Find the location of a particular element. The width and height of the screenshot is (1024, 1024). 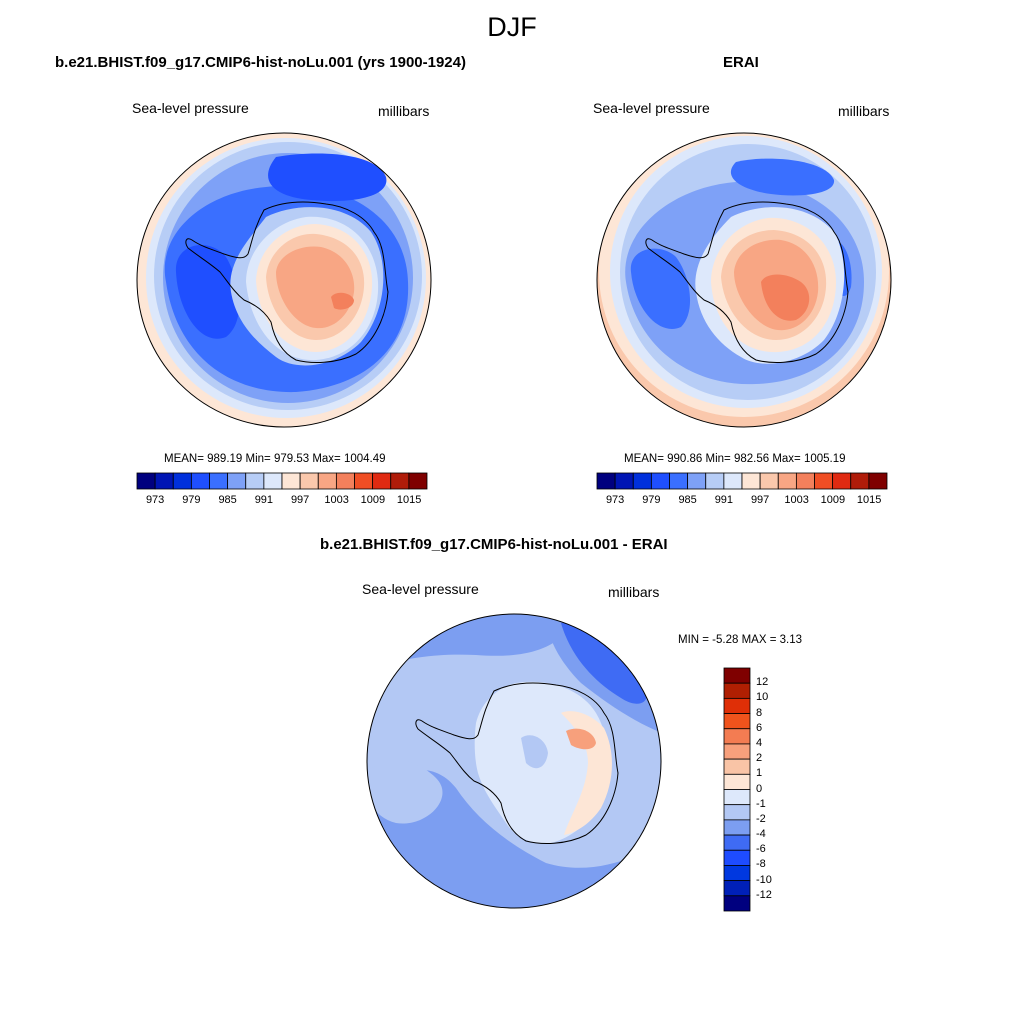

colorbar-tick-label: -8 is located at coordinates (761, 864).